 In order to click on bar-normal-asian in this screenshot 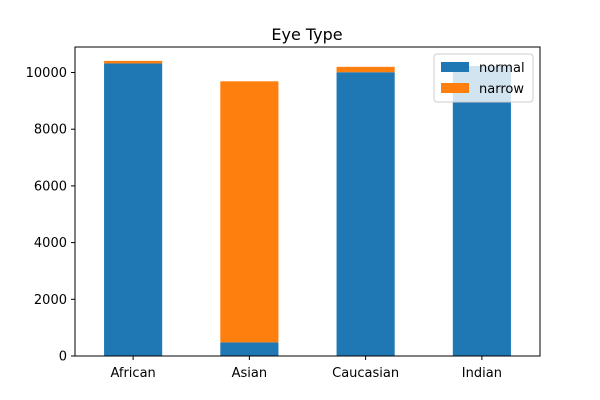, I will do `click(249, 349)`.